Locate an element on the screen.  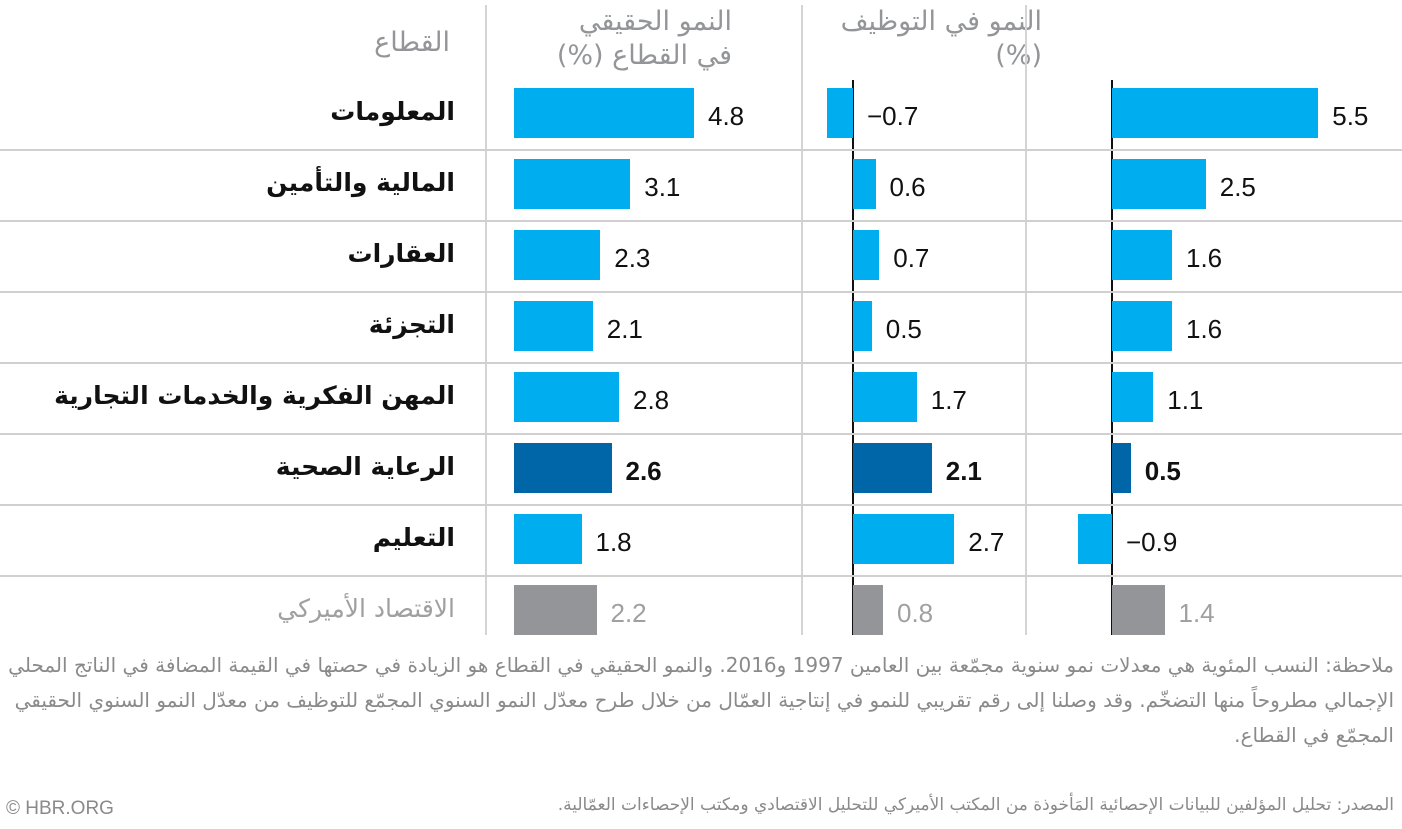
data-label: −0.9 is located at coordinates (1152, 542).